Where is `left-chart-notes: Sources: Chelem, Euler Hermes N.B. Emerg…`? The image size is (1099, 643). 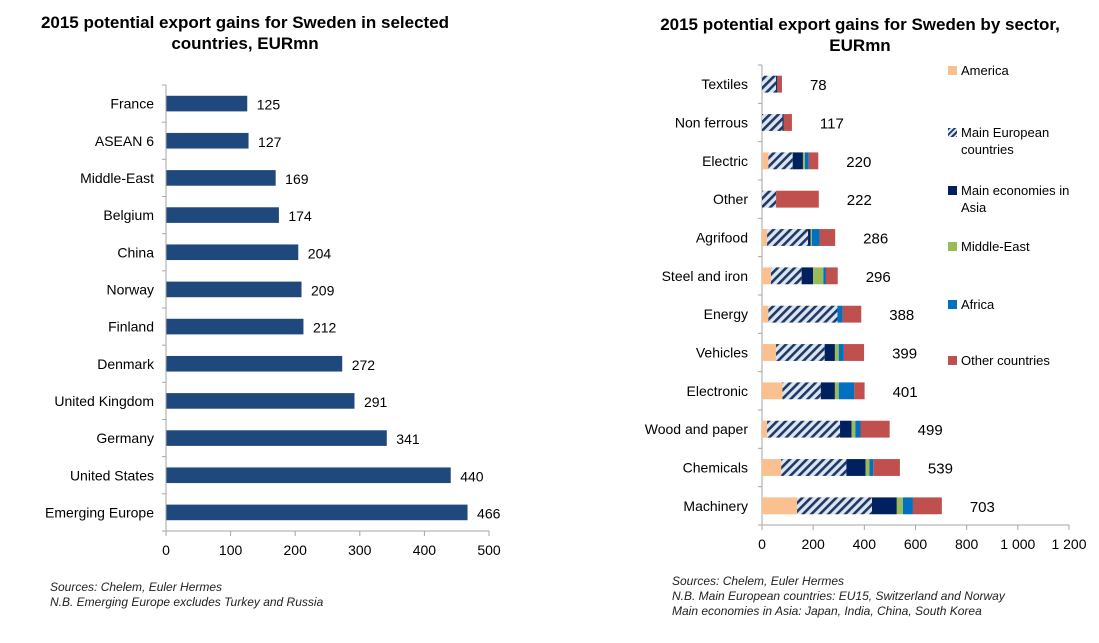
left-chart-notes: Sources: Chelem, Euler Hermes N.B. Emerg… is located at coordinates (186, 595).